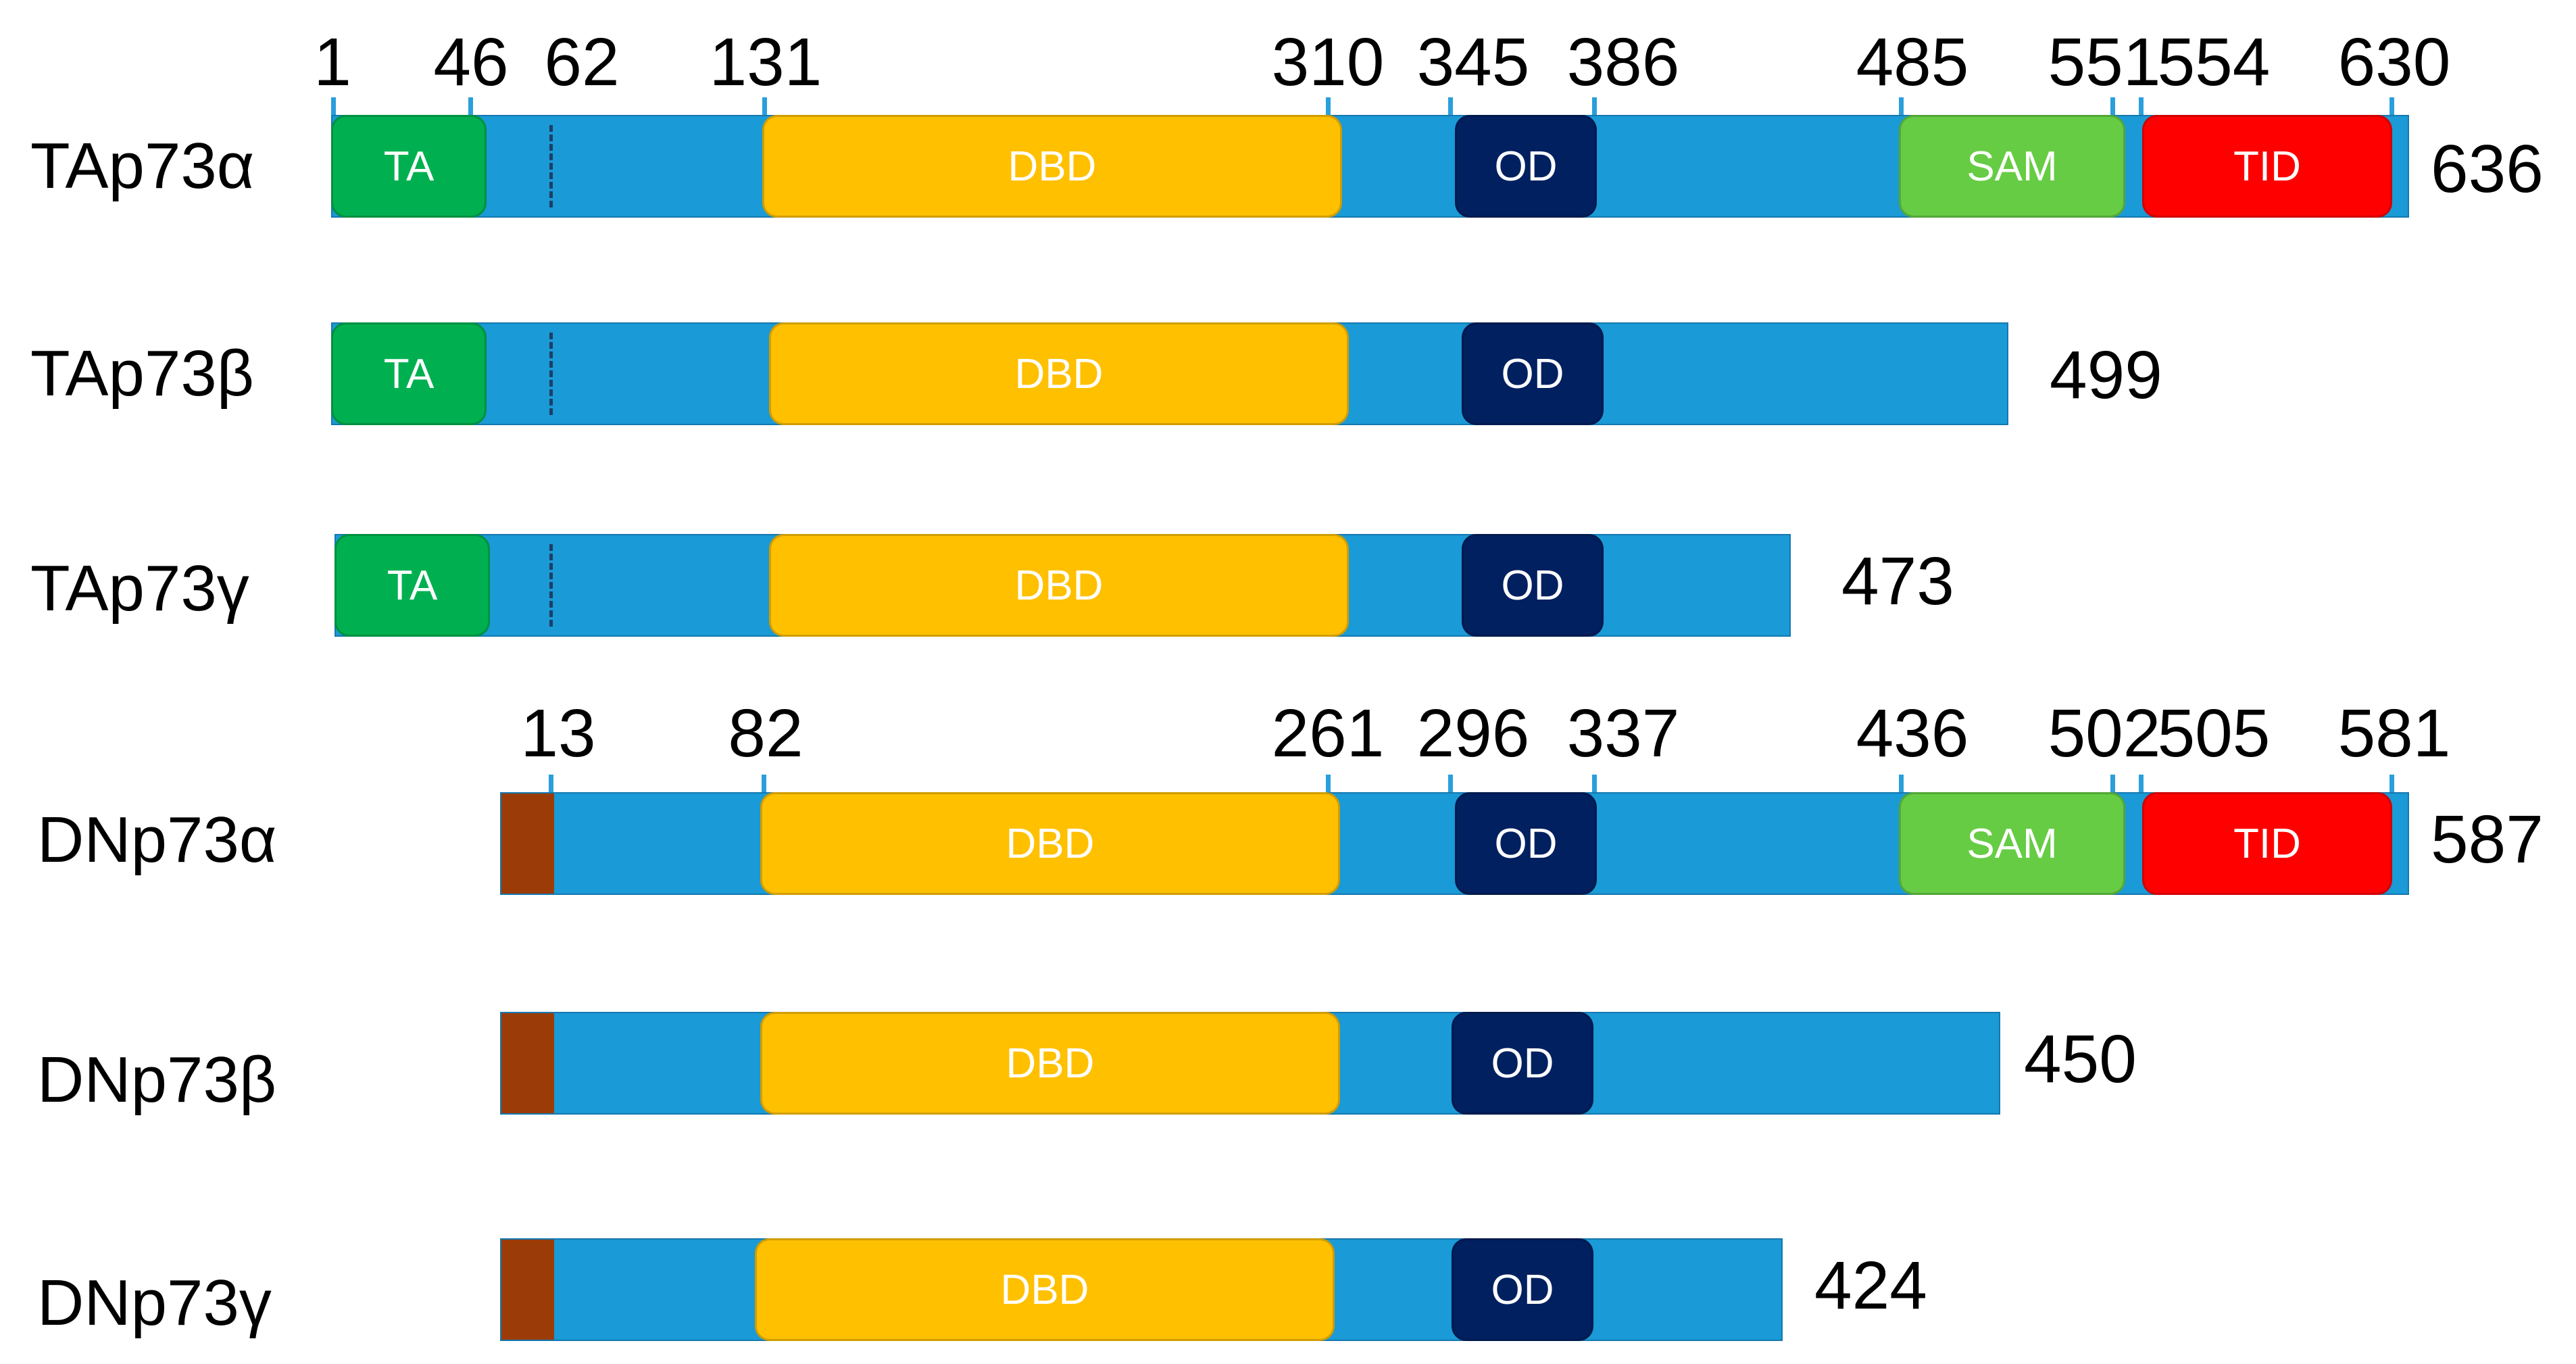 The image size is (2576, 1364). Describe the element at coordinates (1913, 62) in the screenshot. I see `position-label: 485` at that location.